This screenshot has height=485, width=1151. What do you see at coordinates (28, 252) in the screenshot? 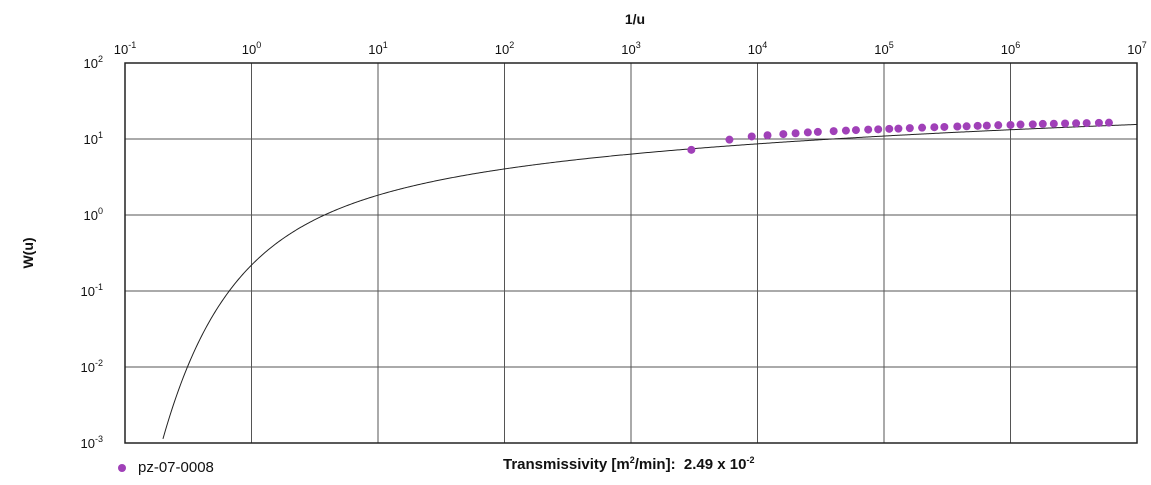
I see `y-axis-title: W(u)` at bounding box center [28, 252].